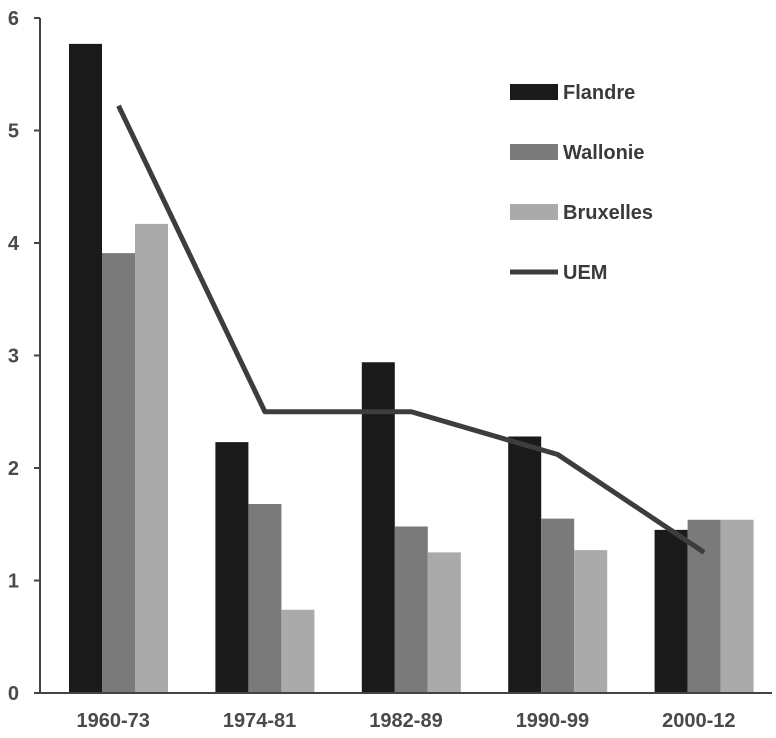 Image resolution: width=776 pixels, height=738 pixels. I want to click on y-tick-label: 5, so click(13, 132).